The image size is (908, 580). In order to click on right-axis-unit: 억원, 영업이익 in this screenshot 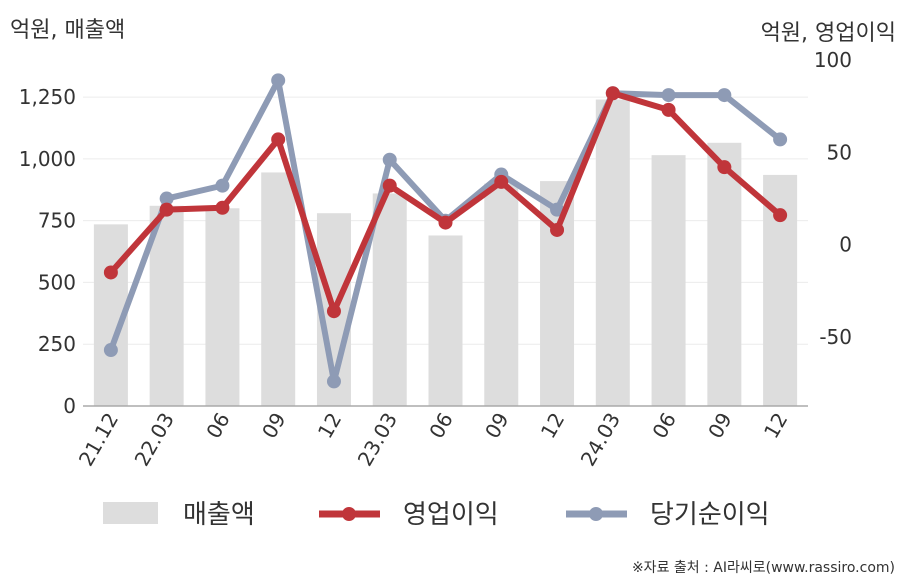, I will do `click(828, 33)`.